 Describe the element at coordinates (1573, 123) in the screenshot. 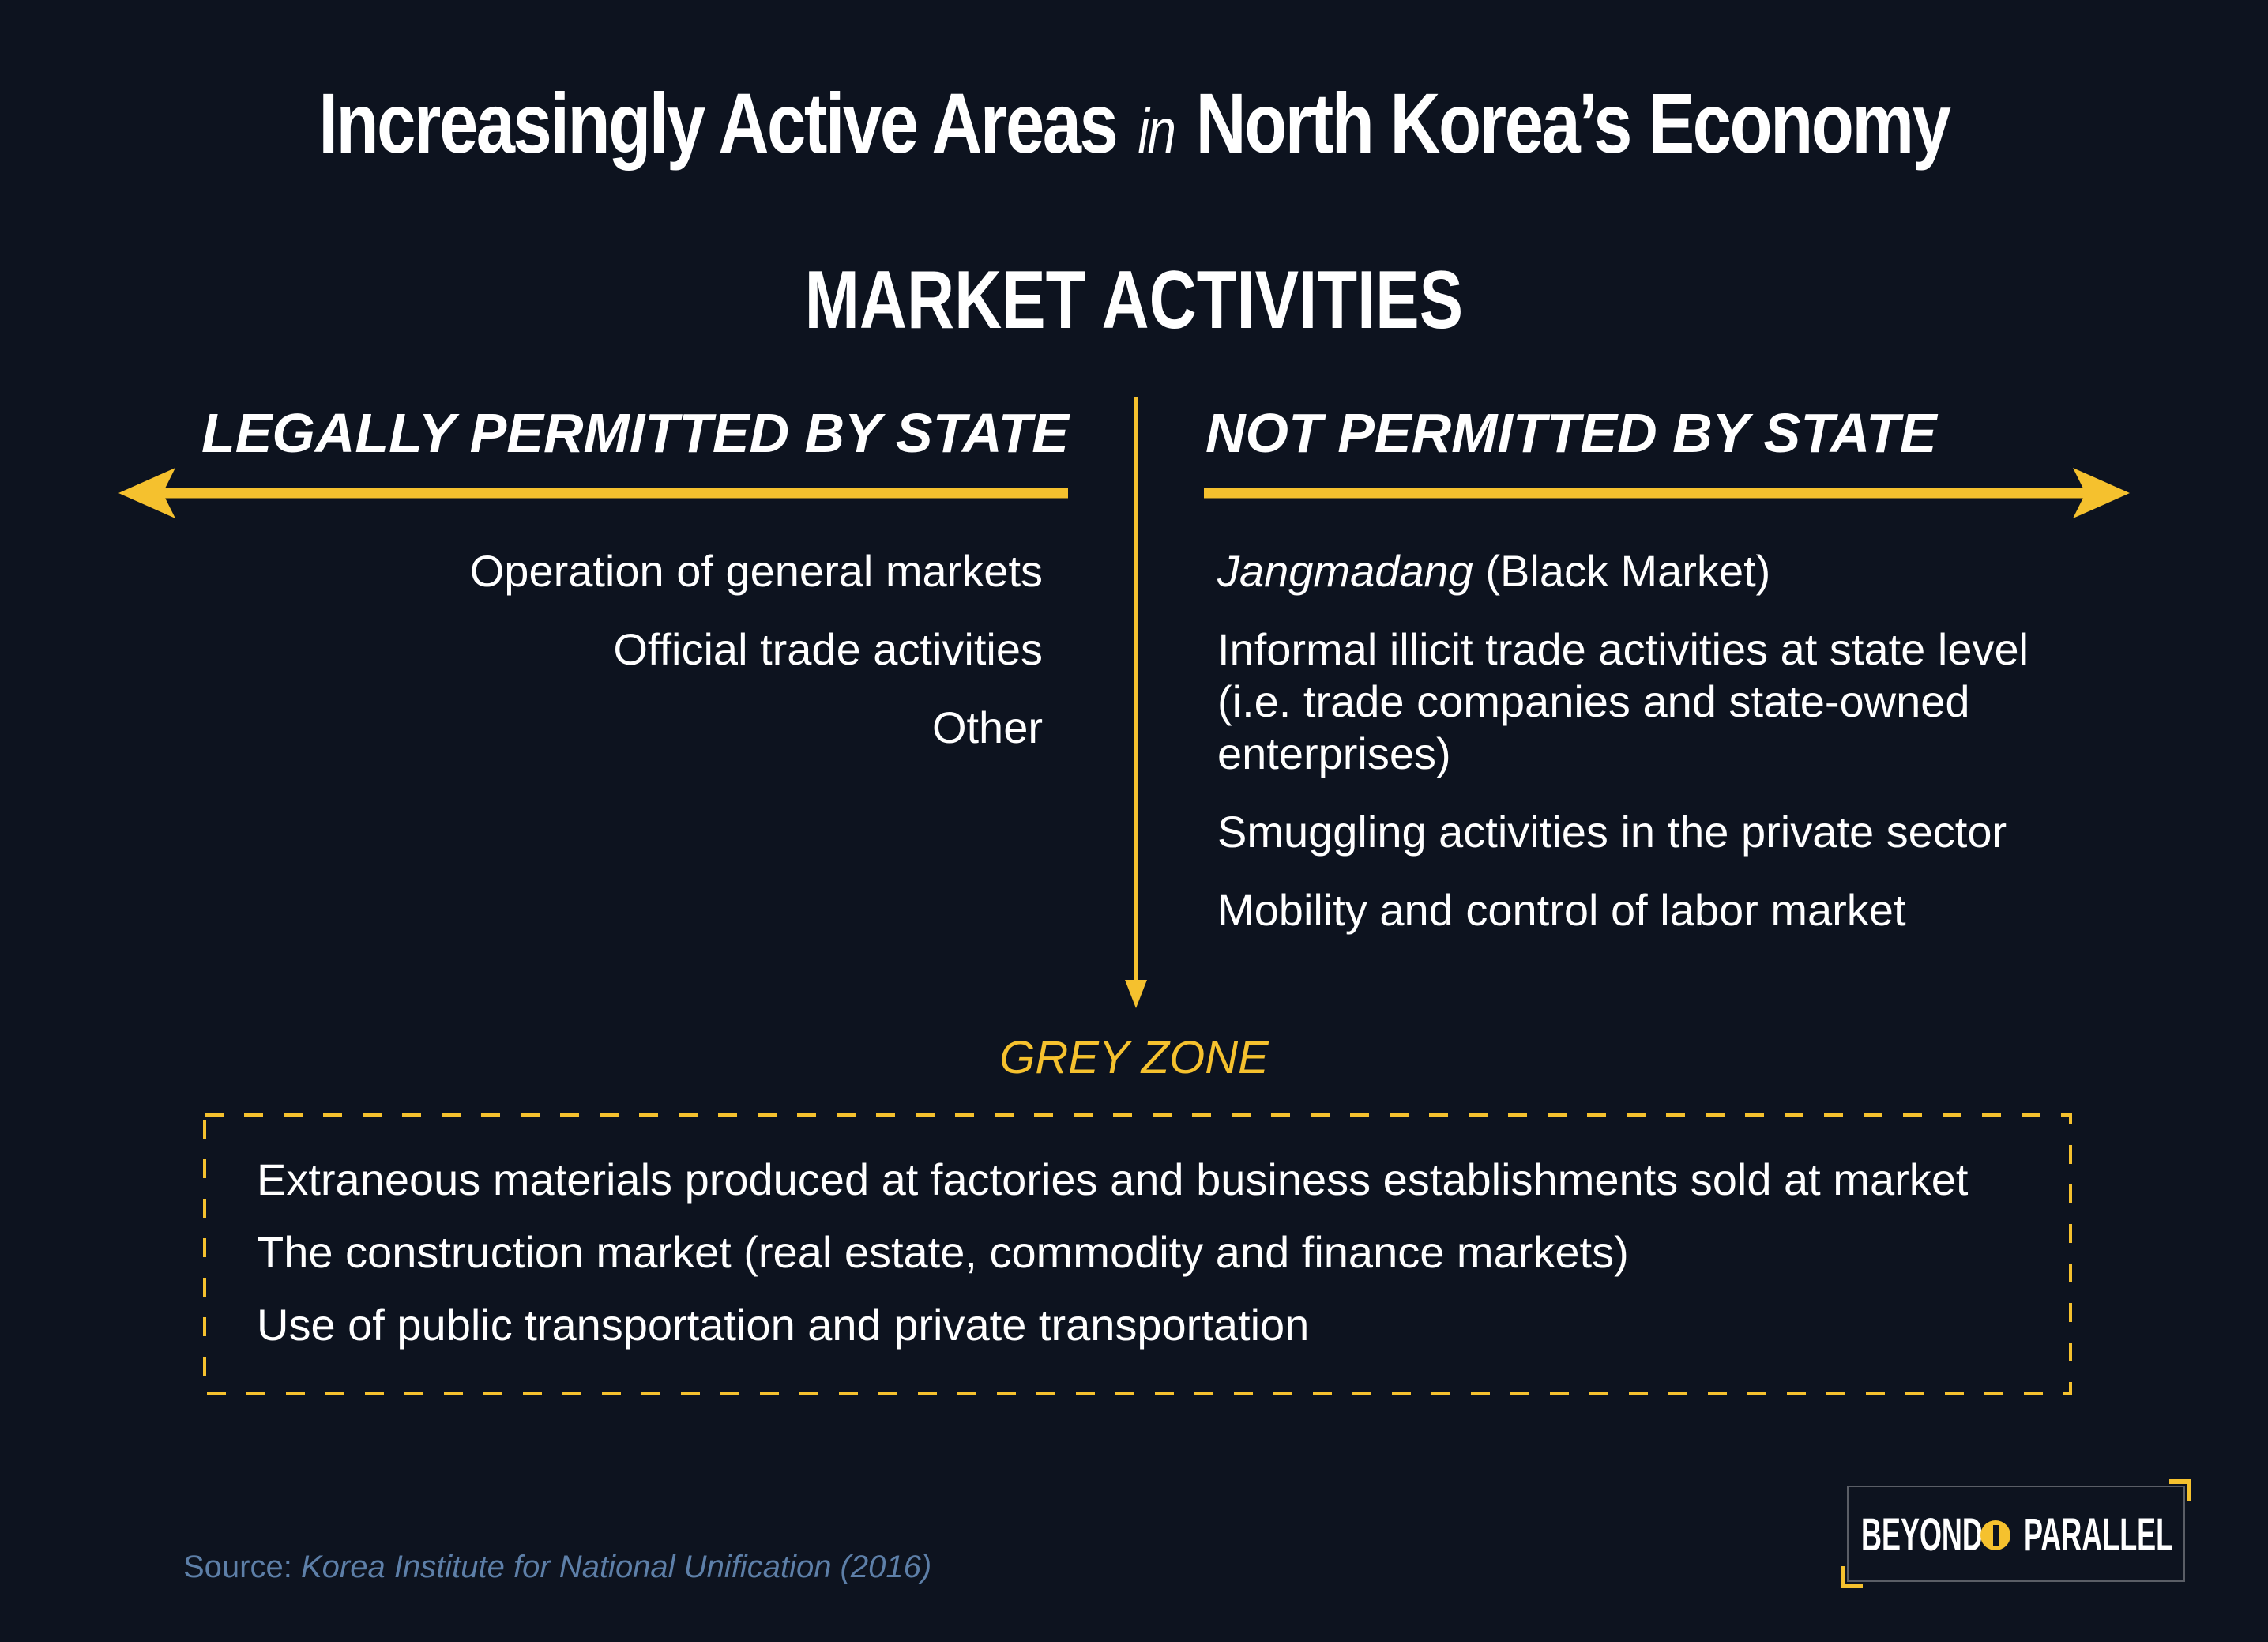

I see `title-part2: North Korea’s Economy` at that location.